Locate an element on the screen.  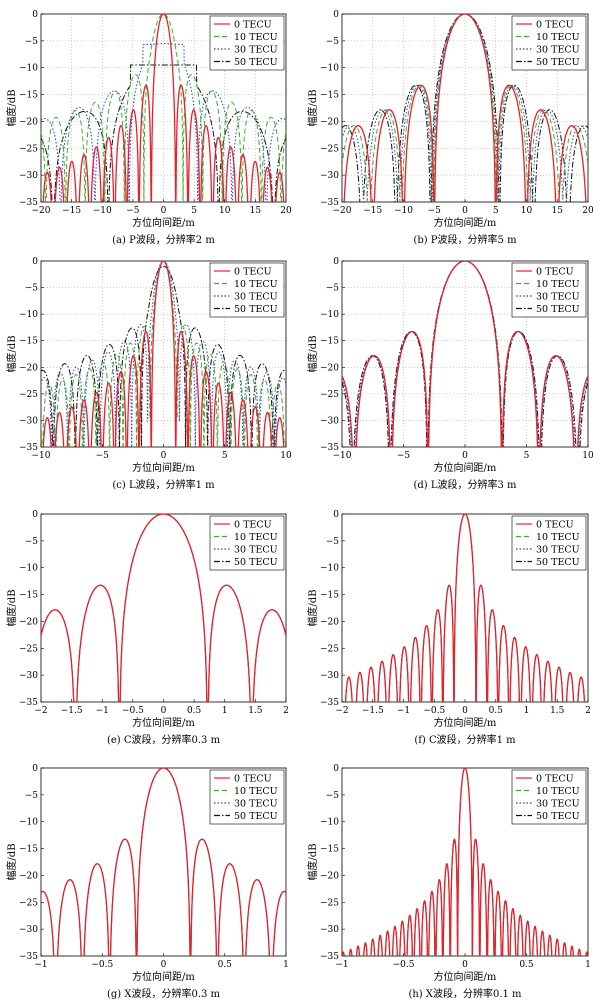
x-tick-label: 15 is located at coordinates (558, 211).